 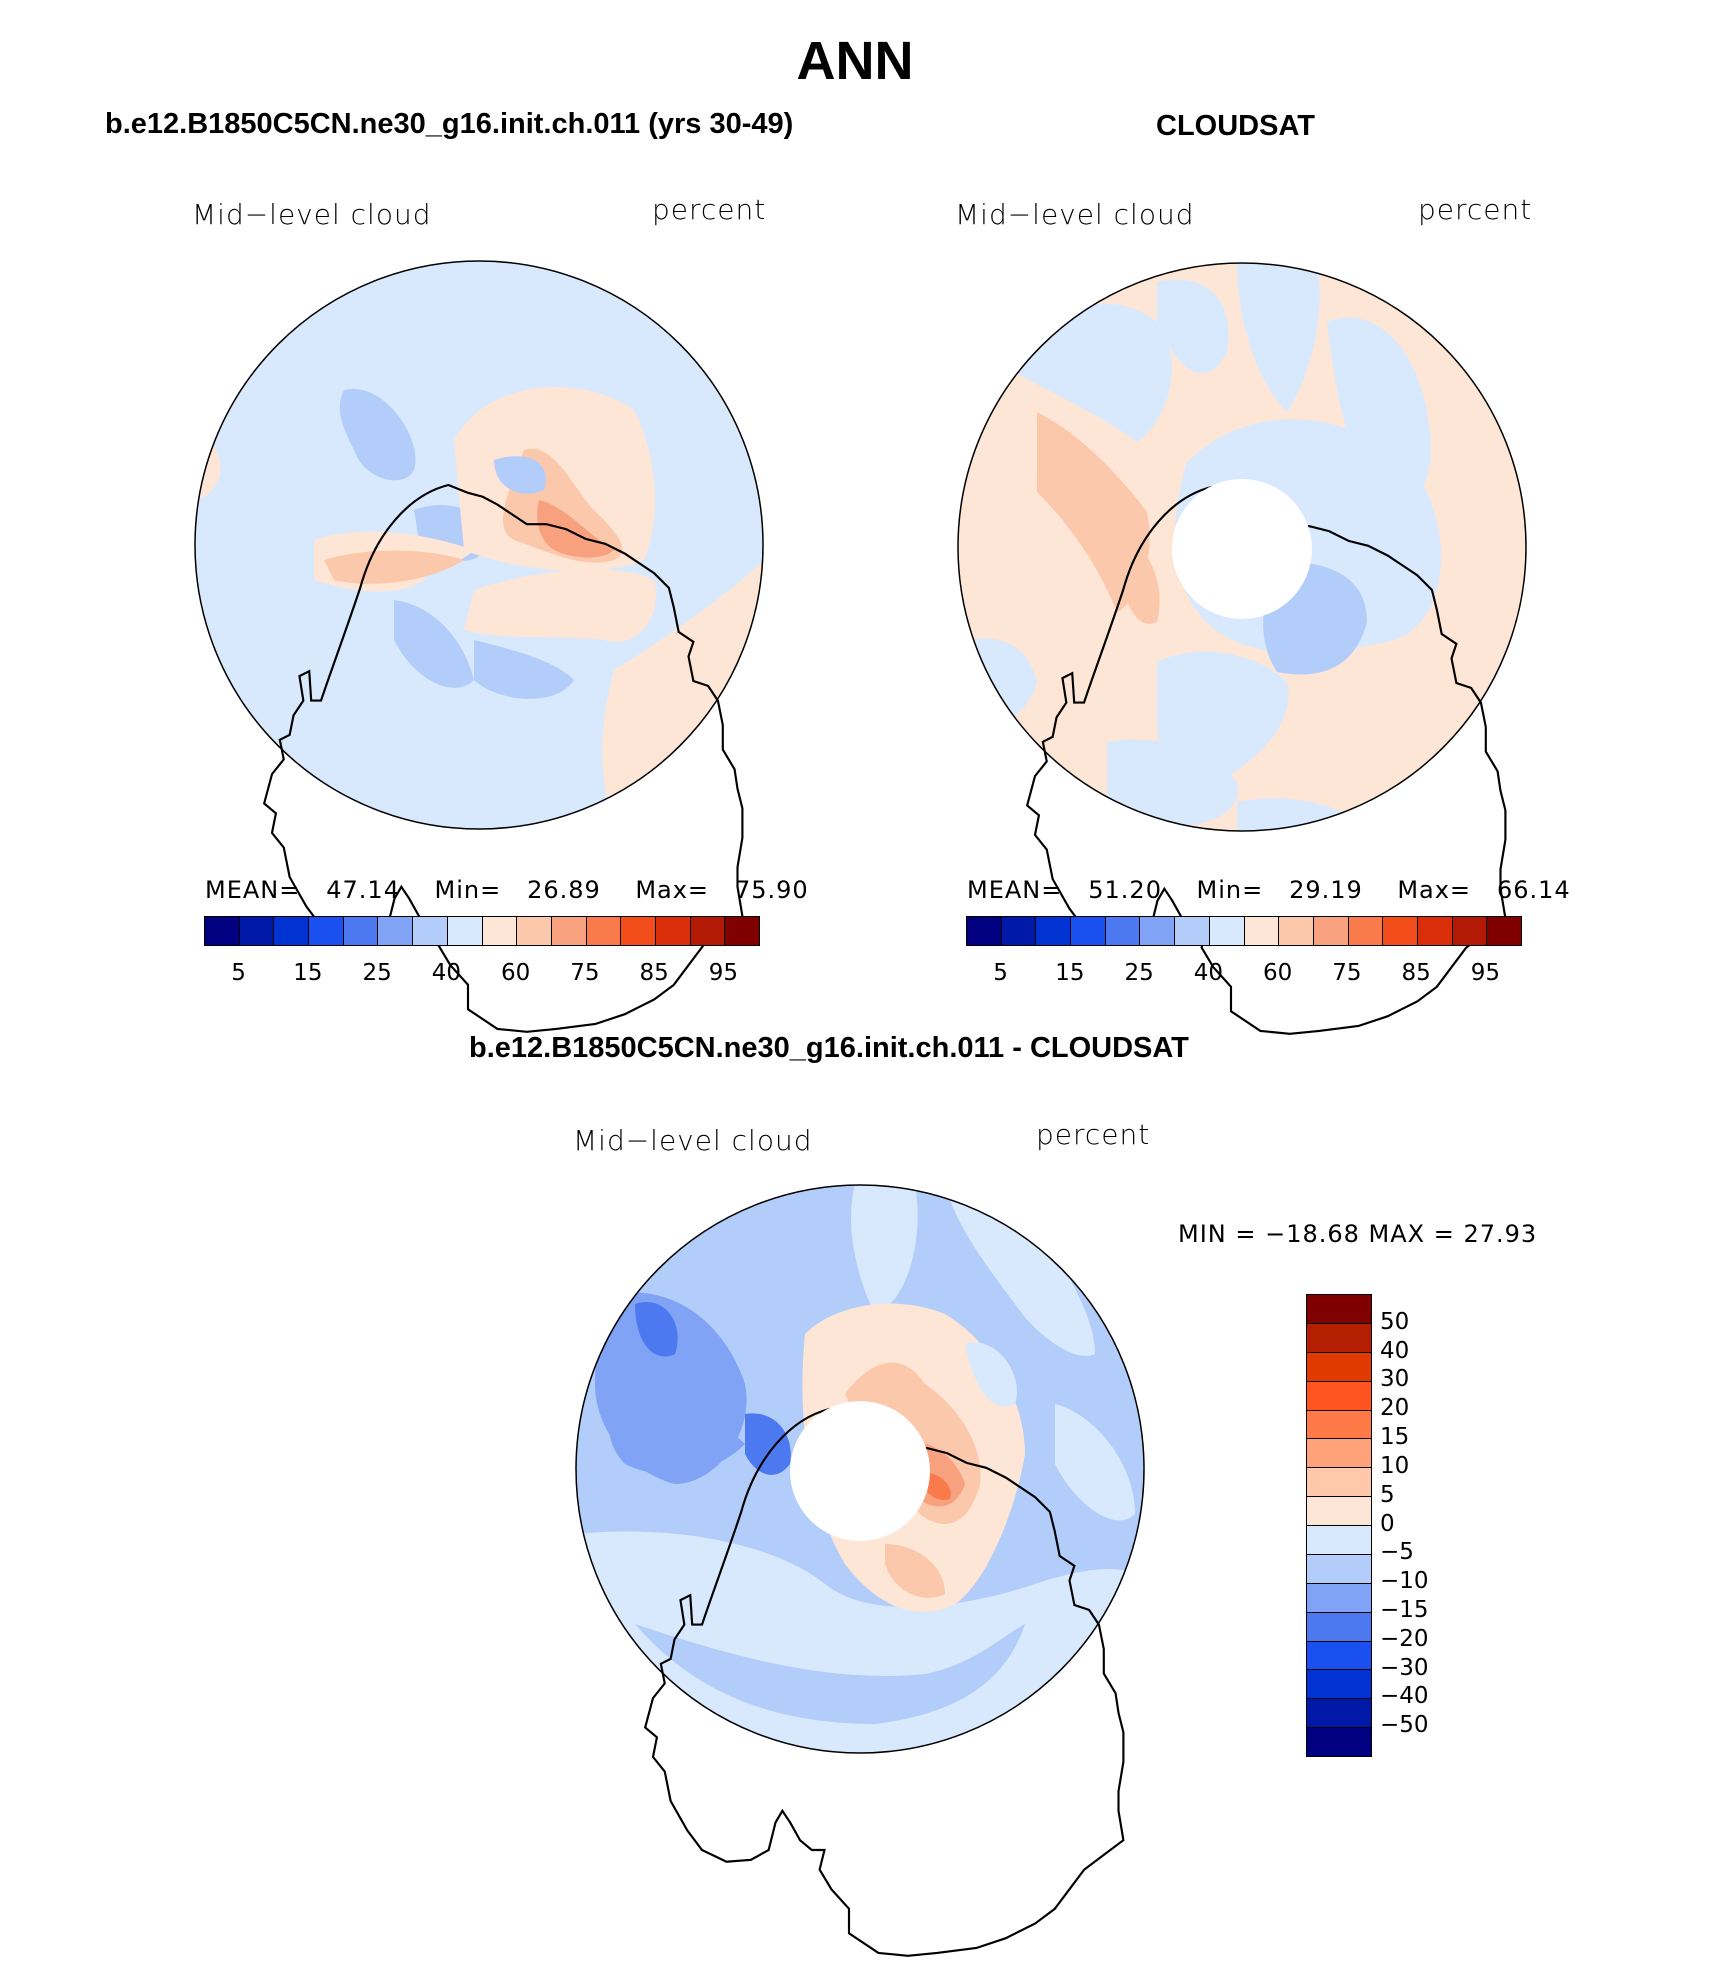 What do you see at coordinates (1404, 1638) in the screenshot?
I see `colorbar-tick-label: −20` at bounding box center [1404, 1638].